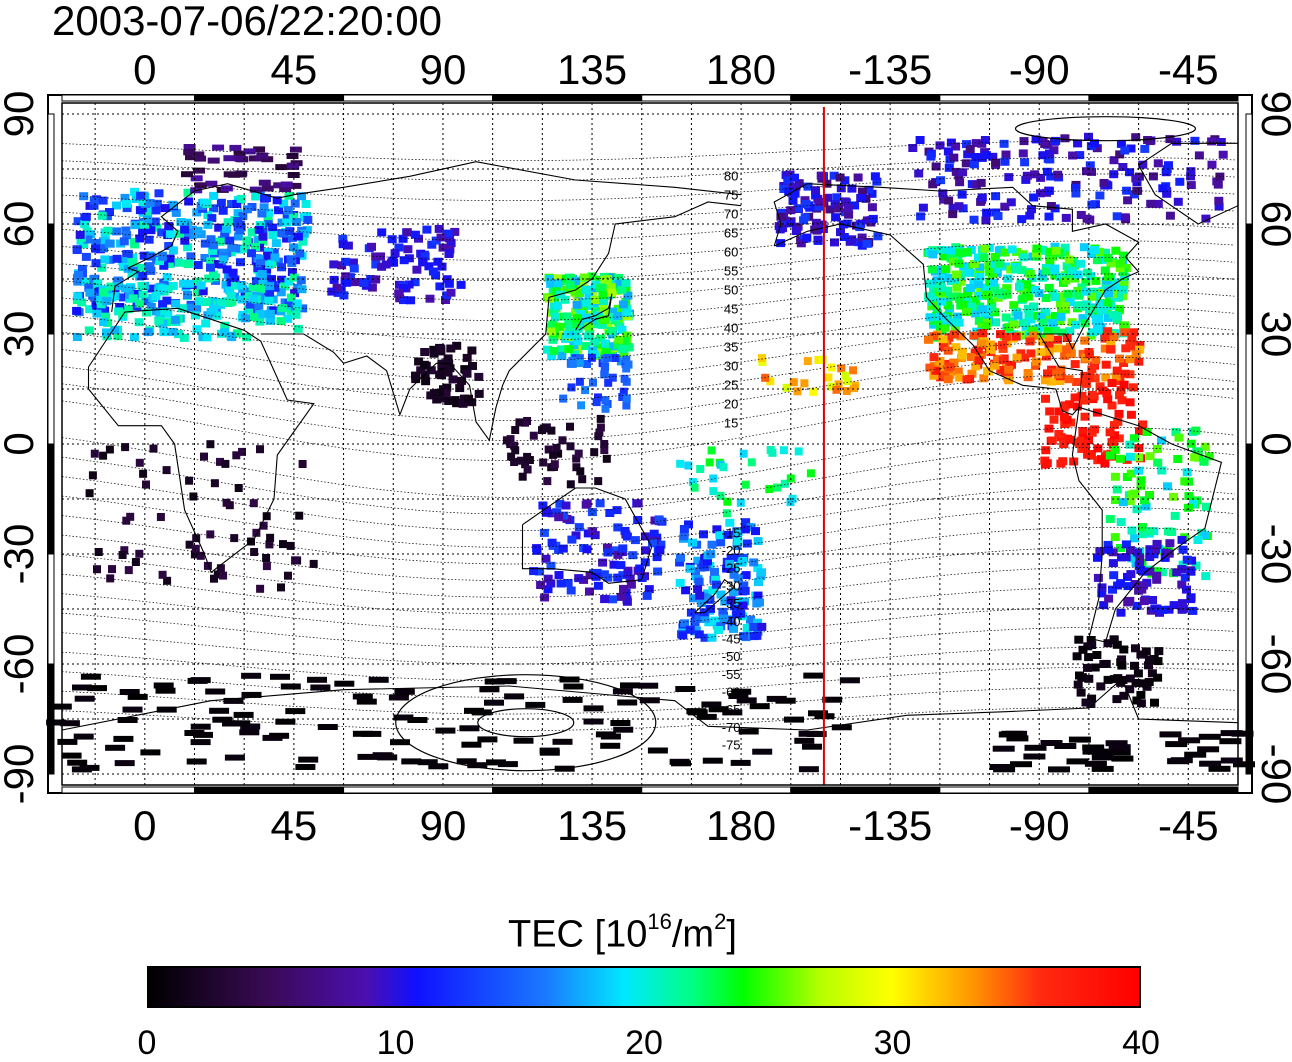 This screenshot has width=1292, height=1062. Describe the element at coordinates (201, 440) in the screenshot. I see `coastline` at that location.